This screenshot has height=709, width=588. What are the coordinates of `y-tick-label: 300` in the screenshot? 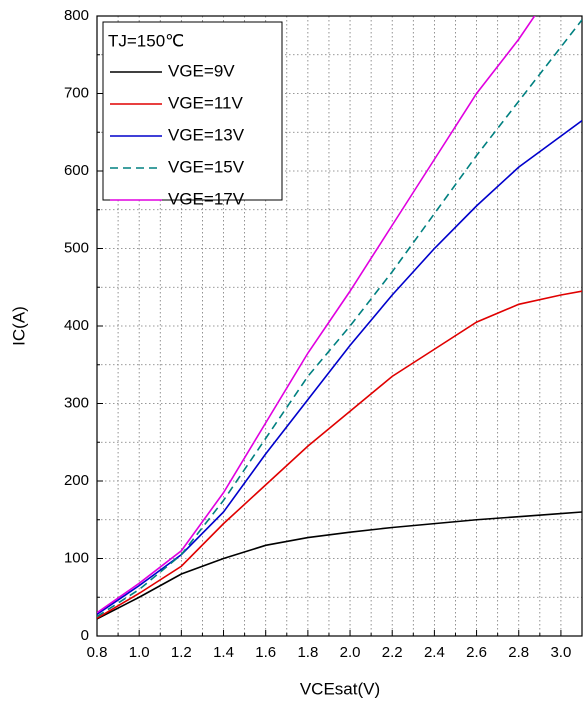 It's located at (76, 402).